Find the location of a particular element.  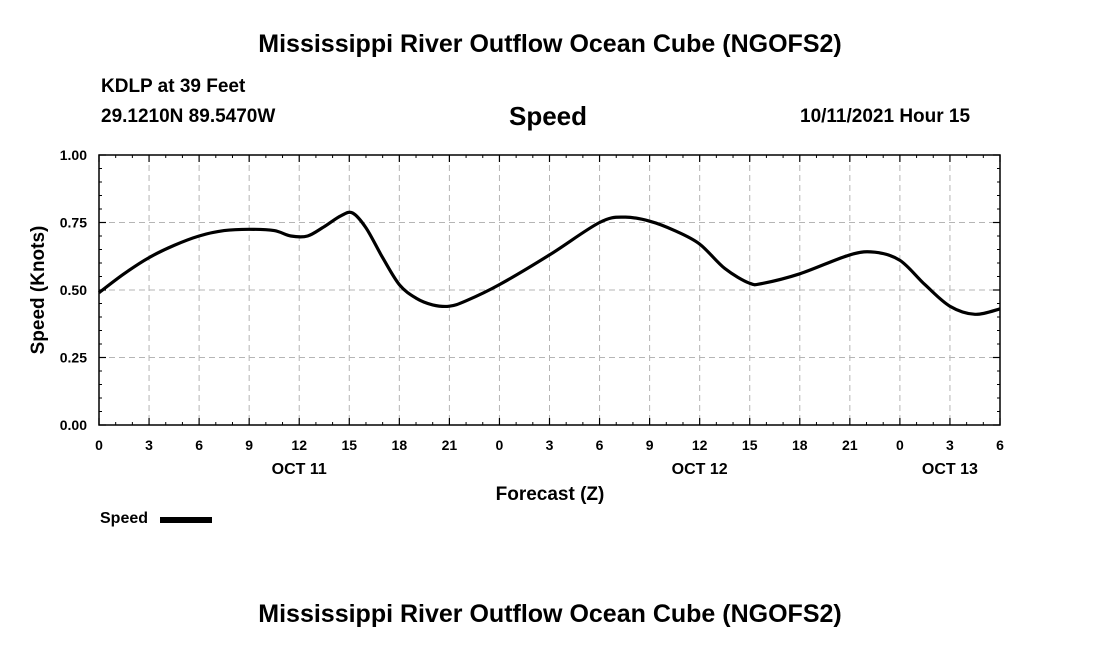

speed-series-line is located at coordinates (549, 263).